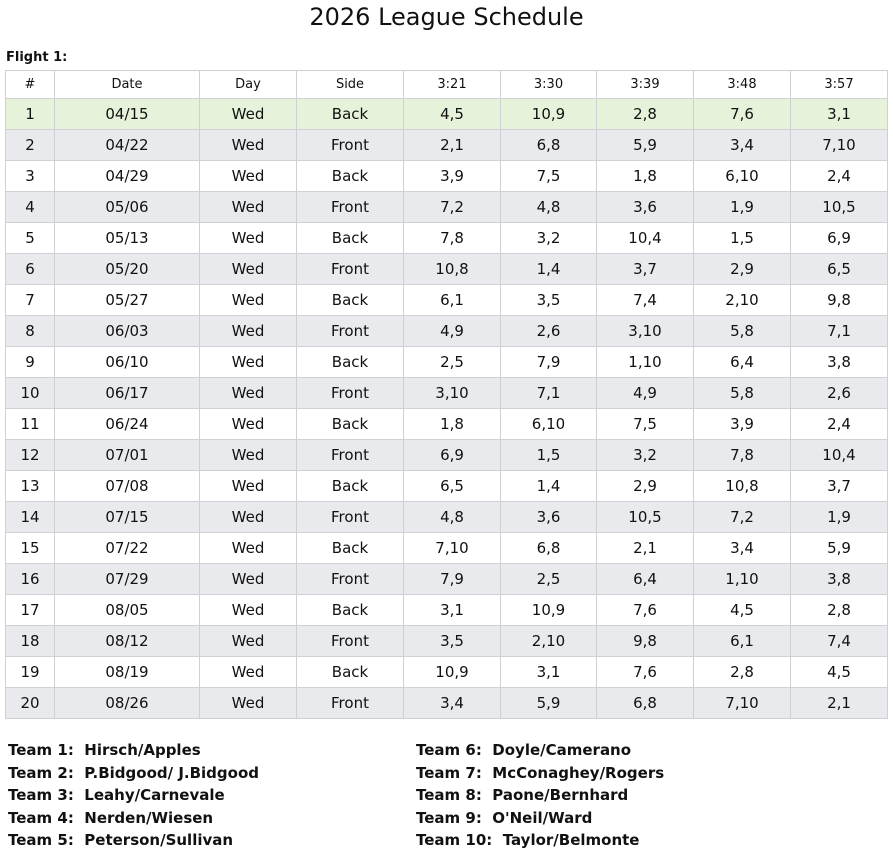  Describe the element at coordinates (41, 840) in the screenshot. I see `team-label: Team 5:` at that location.